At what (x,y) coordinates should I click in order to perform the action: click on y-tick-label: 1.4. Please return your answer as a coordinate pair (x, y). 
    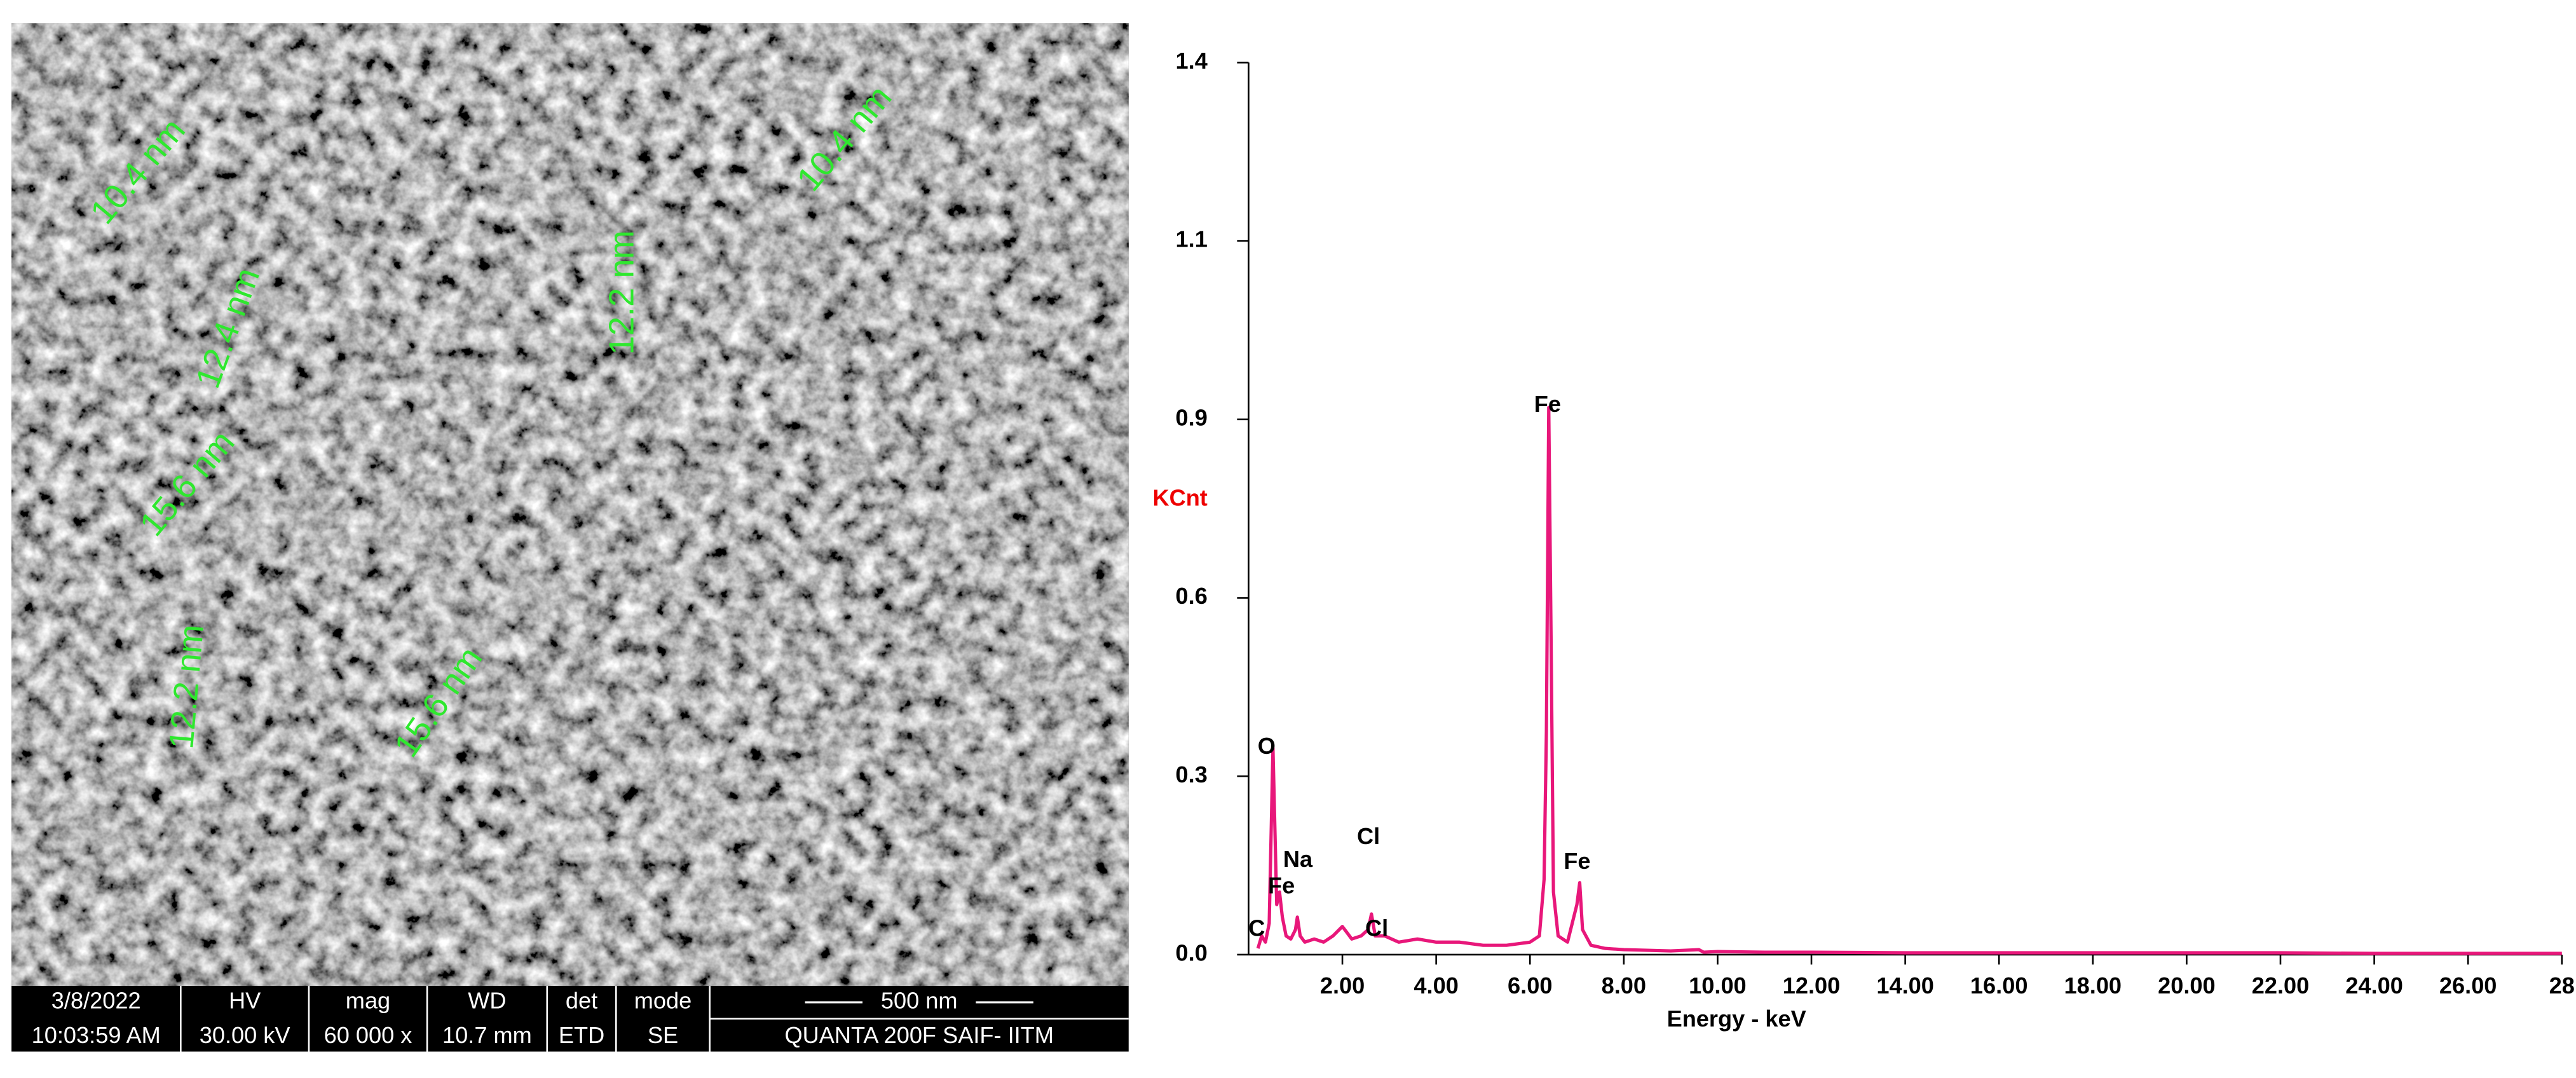
    Looking at the image, I should click on (1192, 61).